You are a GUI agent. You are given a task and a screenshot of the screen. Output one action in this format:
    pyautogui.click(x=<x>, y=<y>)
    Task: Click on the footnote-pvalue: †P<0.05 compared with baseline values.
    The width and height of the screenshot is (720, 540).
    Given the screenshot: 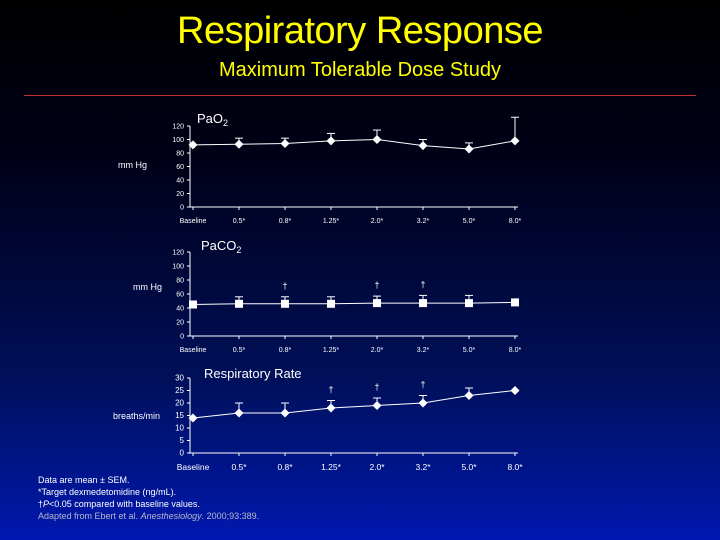 What is the action you would take?
    pyautogui.click(x=148, y=504)
    